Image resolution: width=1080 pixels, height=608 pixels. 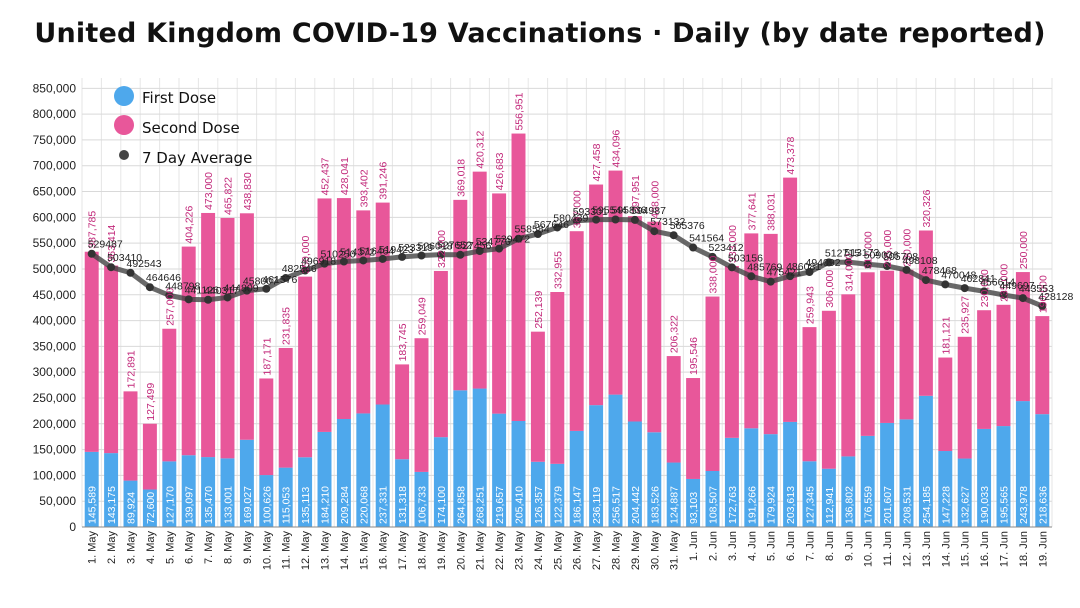 What do you see at coordinates (403, 551) in the screenshot?
I see `x-tick-label: 17. May` at bounding box center [403, 551].